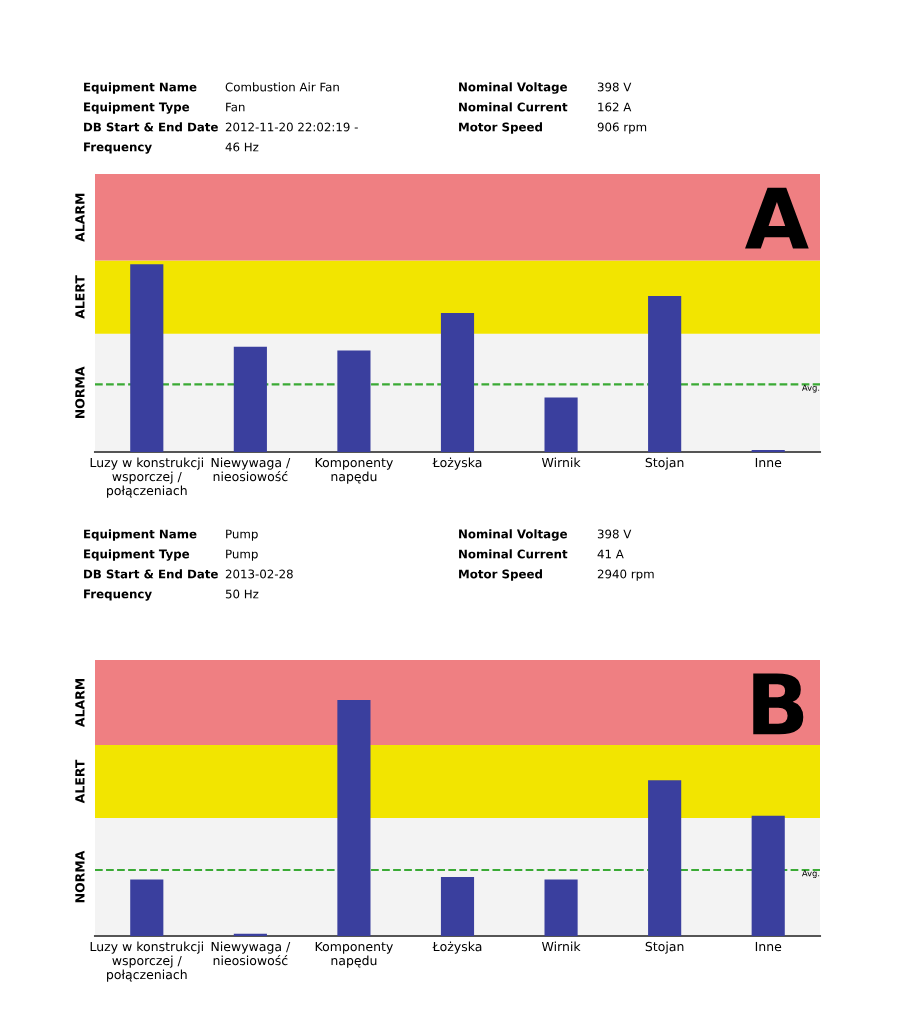 The width and height of the screenshot is (902, 1021). Describe the element at coordinates (622, 128) in the screenshot. I see `text: 906 rpm` at that location.